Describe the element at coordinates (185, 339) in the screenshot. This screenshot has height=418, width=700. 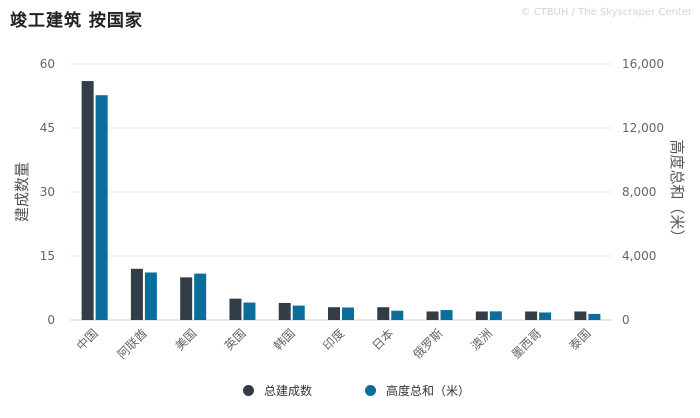
I see `x-tick-label: 美国` at that location.